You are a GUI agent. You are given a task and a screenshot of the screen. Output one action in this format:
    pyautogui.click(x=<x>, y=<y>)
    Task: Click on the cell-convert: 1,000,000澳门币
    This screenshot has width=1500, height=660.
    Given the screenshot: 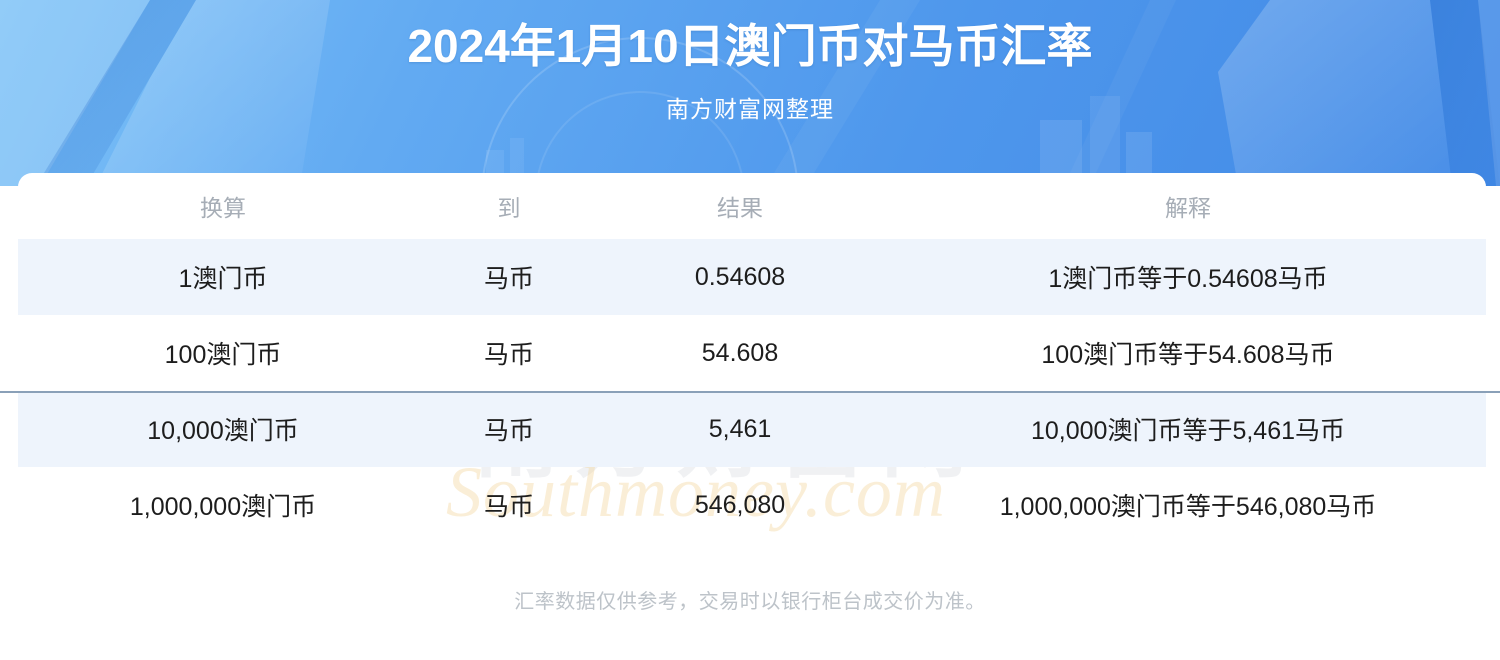 What is the action you would take?
    pyautogui.click(x=223, y=507)
    